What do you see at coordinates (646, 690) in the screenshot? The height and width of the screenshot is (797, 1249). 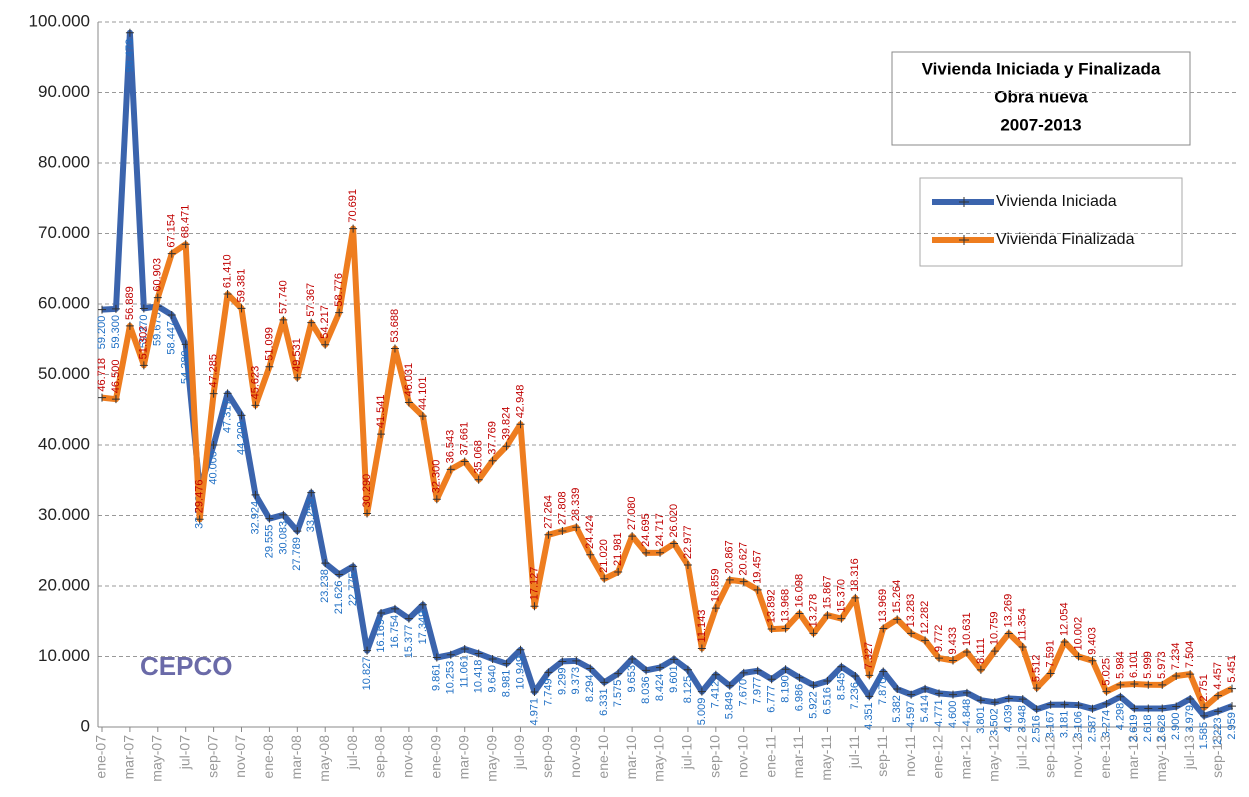 I see `data-label: 8.036` at bounding box center [646, 690].